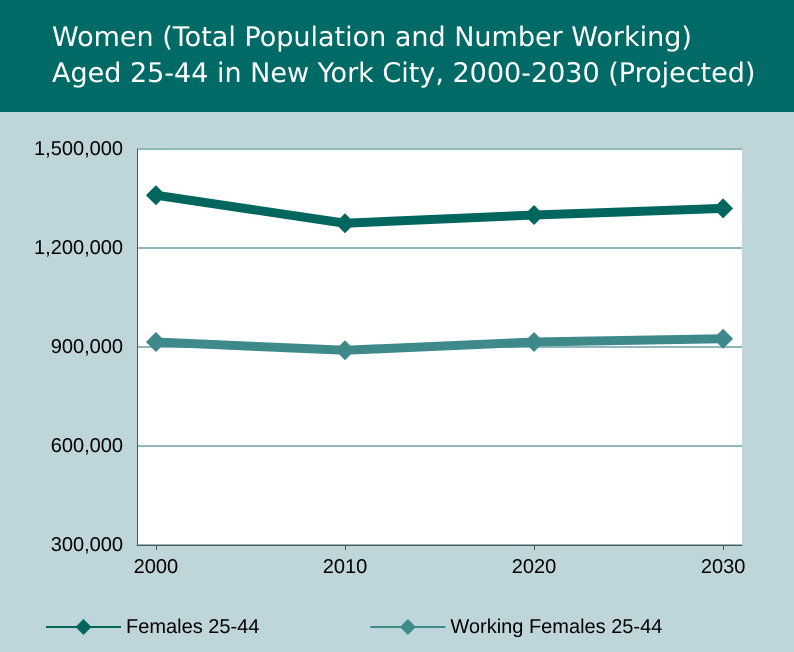 The image size is (794, 652). I want to click on legend-label: Working Females 25-44, so click(556, 627).